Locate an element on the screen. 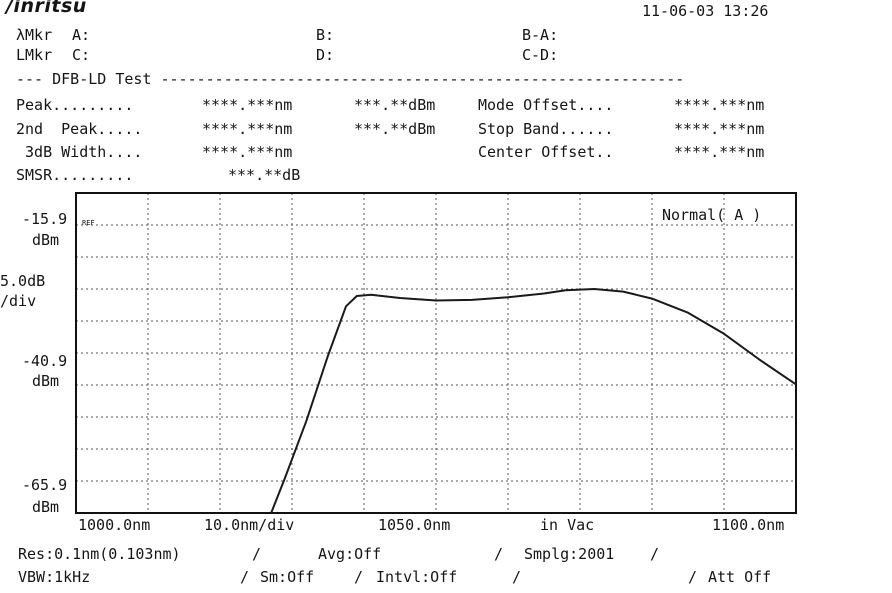  level-marker-c-minus-d: C-D: is located at coordinates (540, 55).